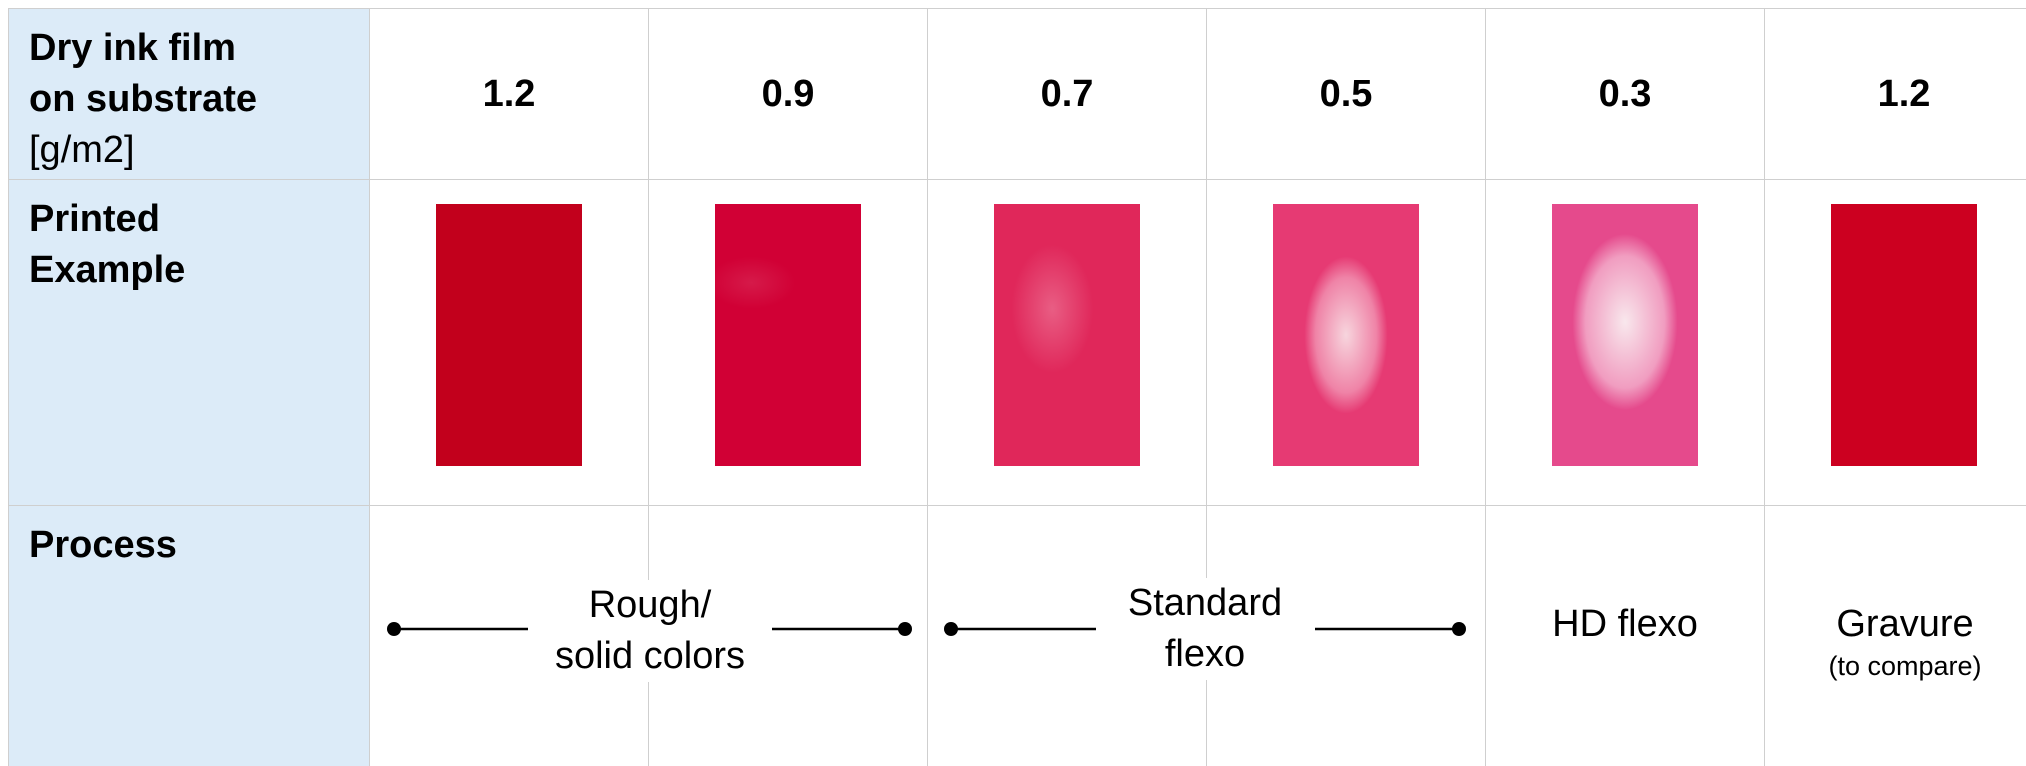  I want to click on row-header-film: Dry ink film on substrate [g/m2], so click(189, 94).